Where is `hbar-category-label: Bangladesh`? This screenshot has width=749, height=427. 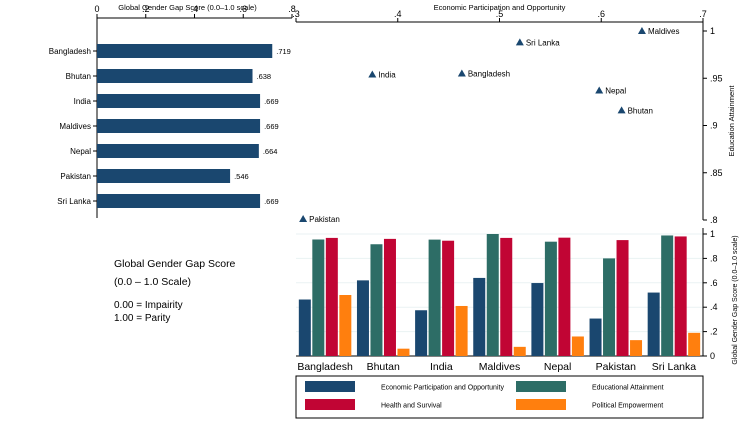 hbar-category-label: Bangladesh is located at coordinates (70, 51).